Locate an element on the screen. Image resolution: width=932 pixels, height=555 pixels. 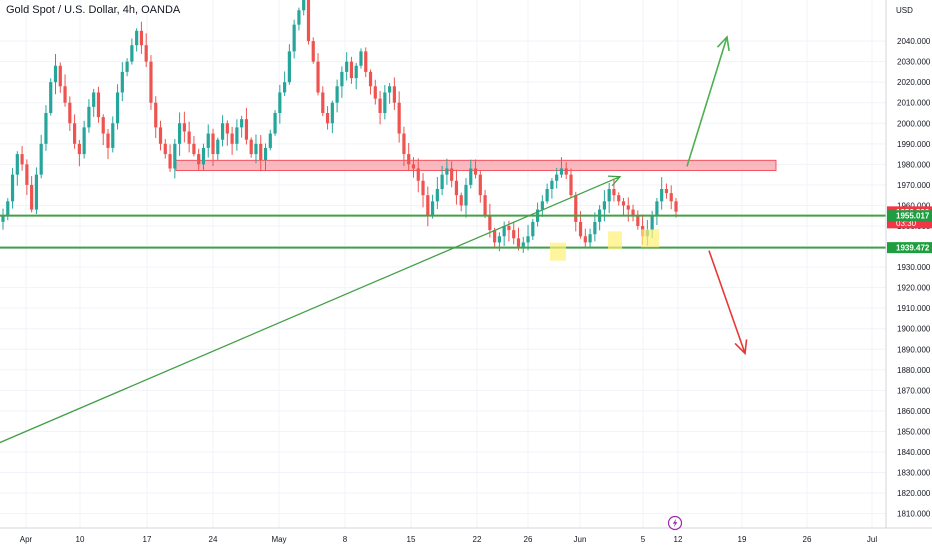
price-label-countdown: 03:30 is located at coordinates (906, 223).